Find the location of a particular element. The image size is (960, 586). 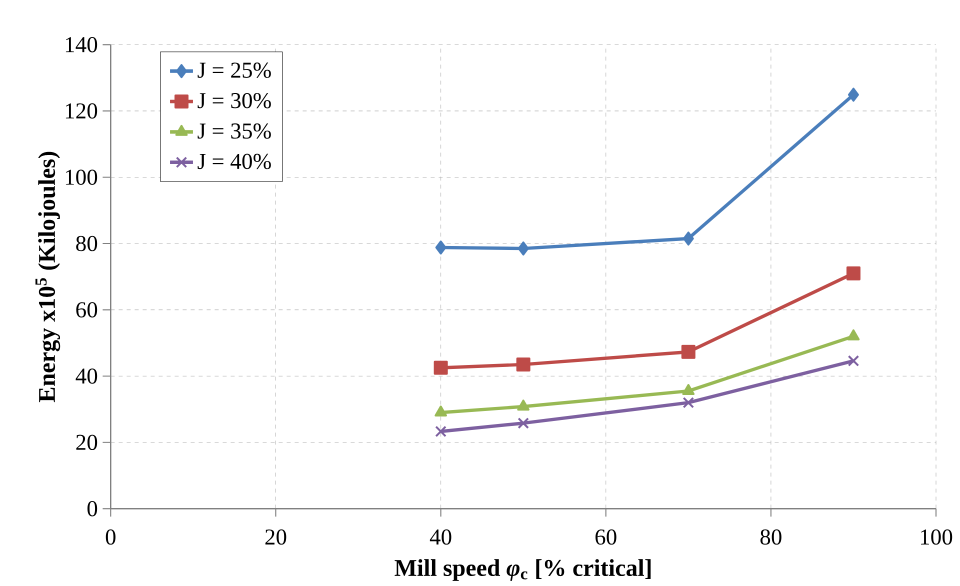

x-tick-label: 80 is located at coordinates (771, 537).